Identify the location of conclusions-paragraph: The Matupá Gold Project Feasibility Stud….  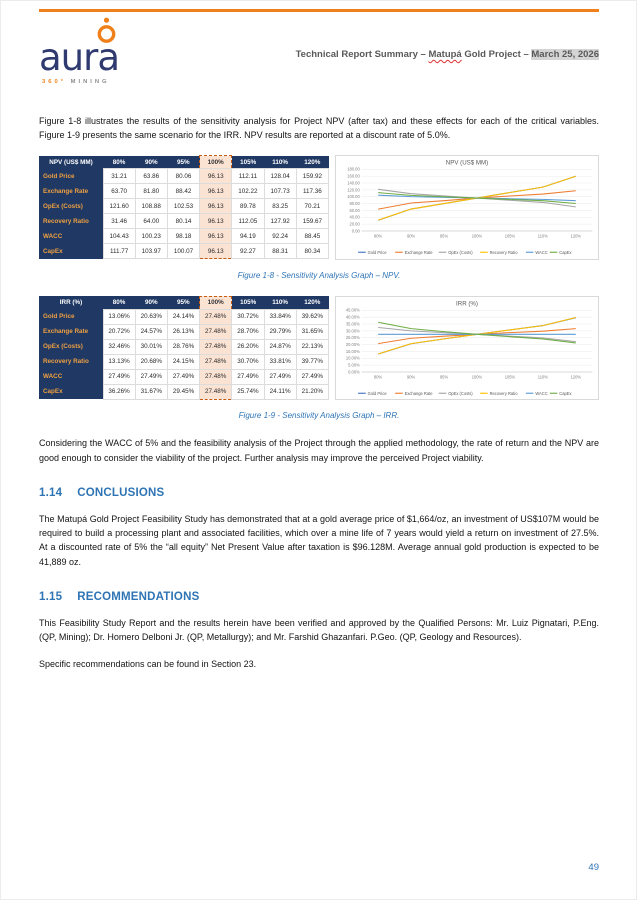
(319, 540).